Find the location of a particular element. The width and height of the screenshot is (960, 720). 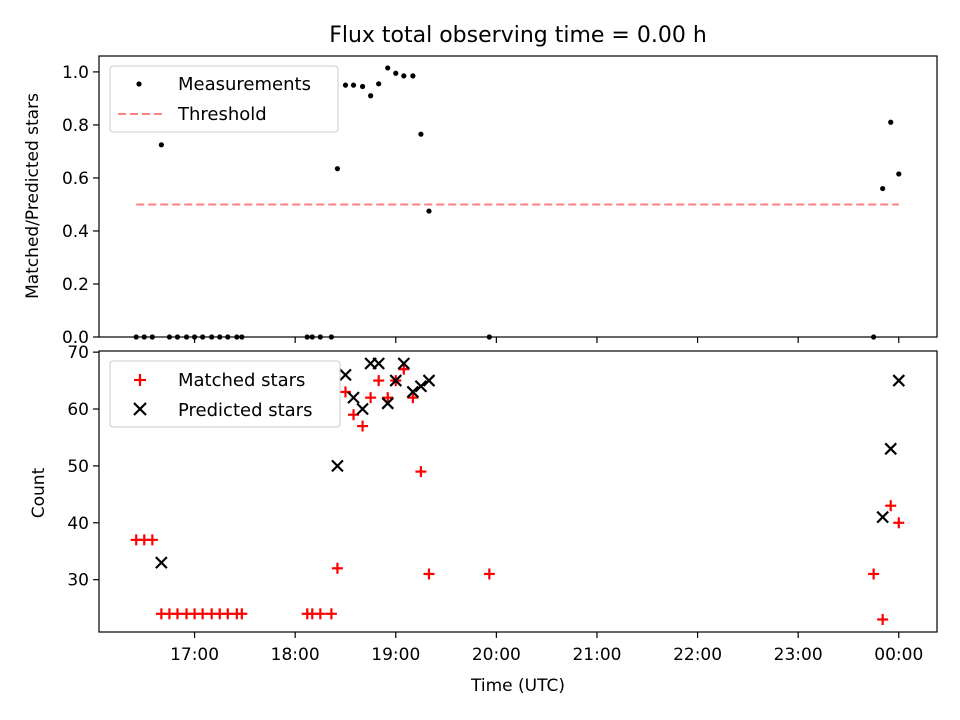

bottom-xtick-label: 22:00 is located at coordinates (697, 655).